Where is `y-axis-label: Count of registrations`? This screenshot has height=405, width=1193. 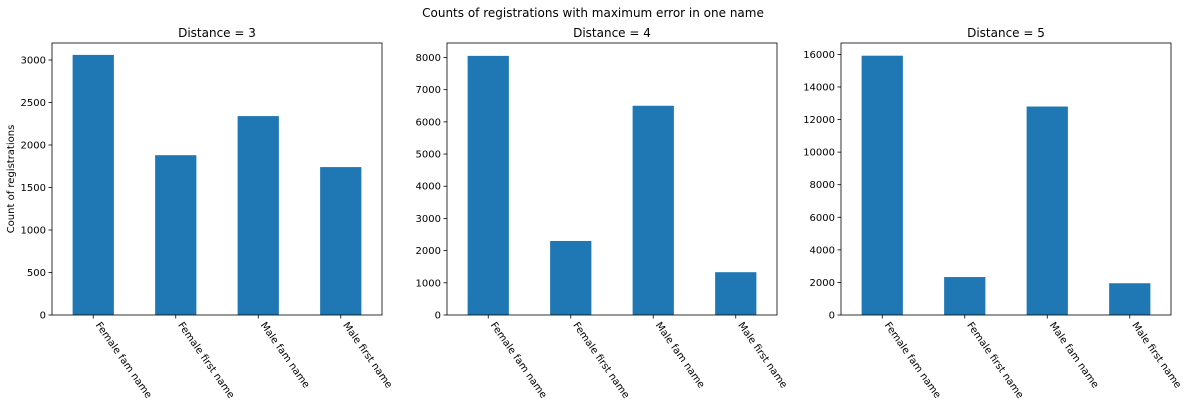
y-axis-label: Count of registrations is located at coordinates (11, 179).